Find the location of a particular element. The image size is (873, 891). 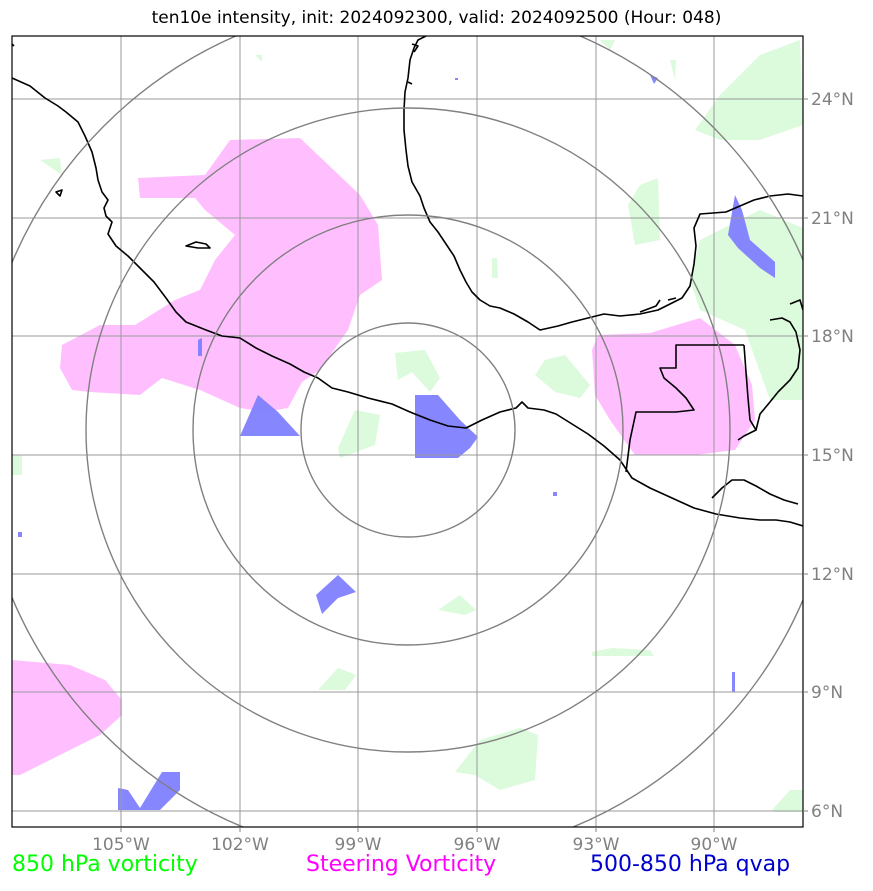

lat-label: 21°N is located at coordinates (832, 219).